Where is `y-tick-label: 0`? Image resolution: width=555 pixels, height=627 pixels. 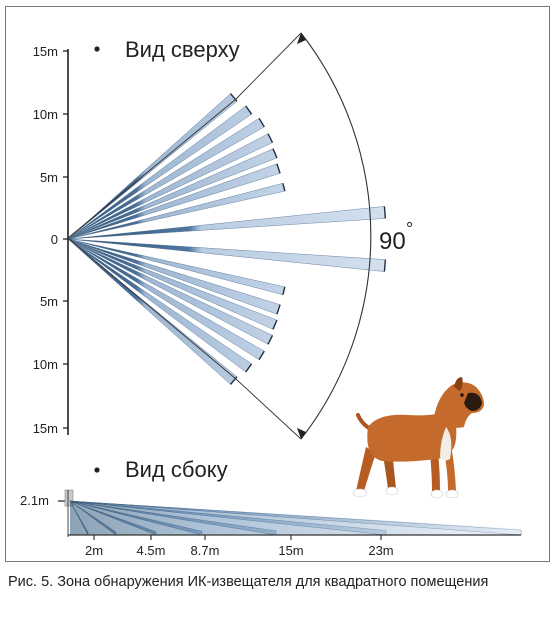 y-tick-label: 0 is located at coordinates (54, 239).